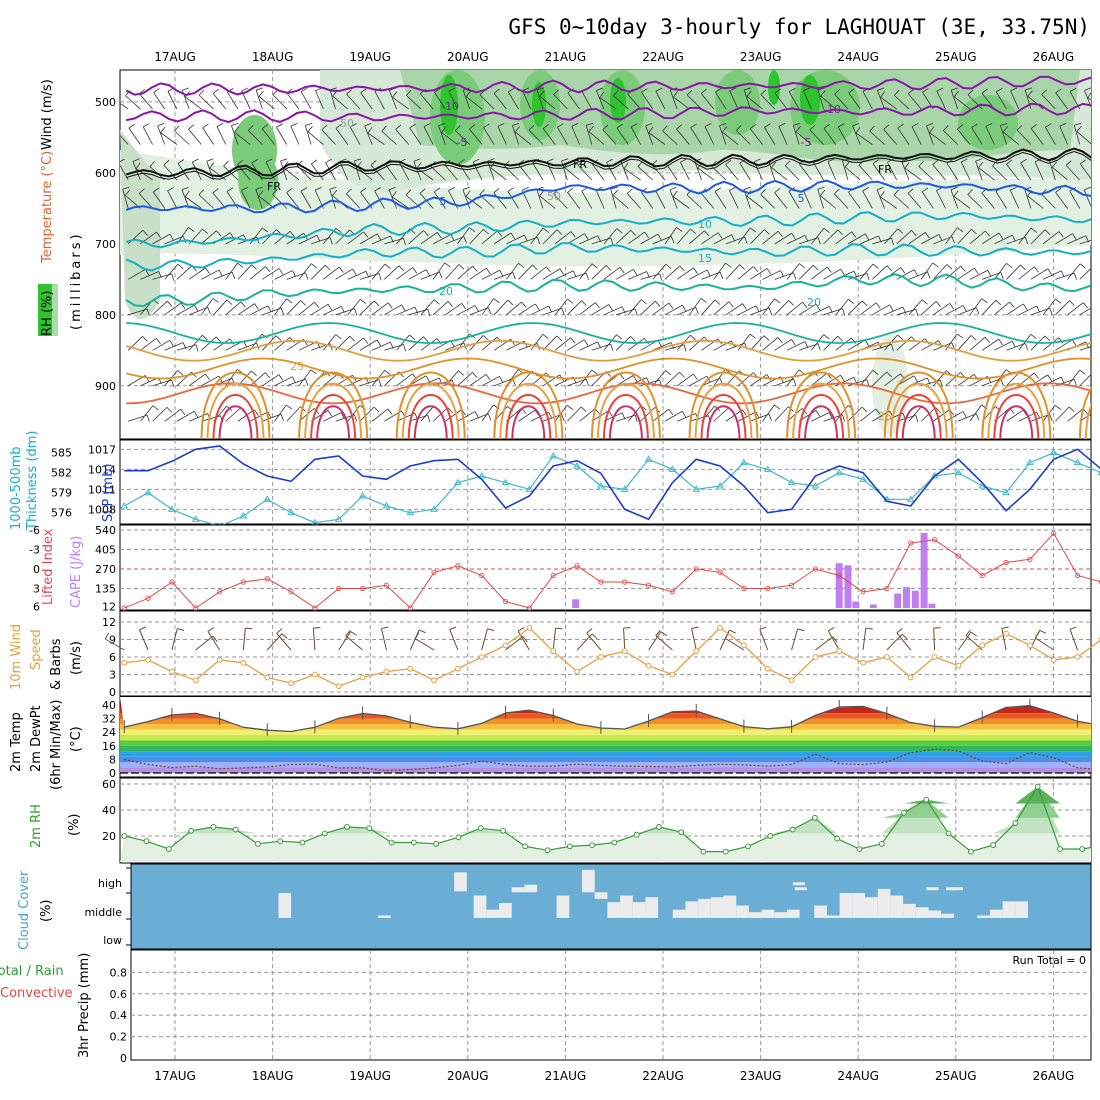 The width and height of the screenshot is (1100, 1100). What do you see at coordinates (112, 692) in the screenshot?
I see `wind-tick-label: 0` at bounding box center [112, 692].